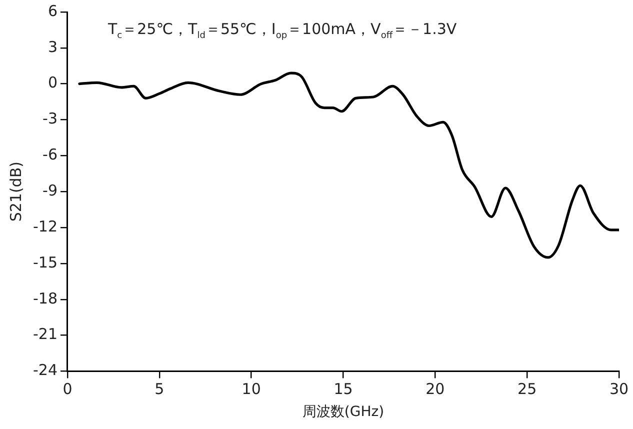 This screenshot has width=633, height=429. Describe the element at coordinates (53, 83) in the screenshot. I see `y-tick-label: 0` at that location.